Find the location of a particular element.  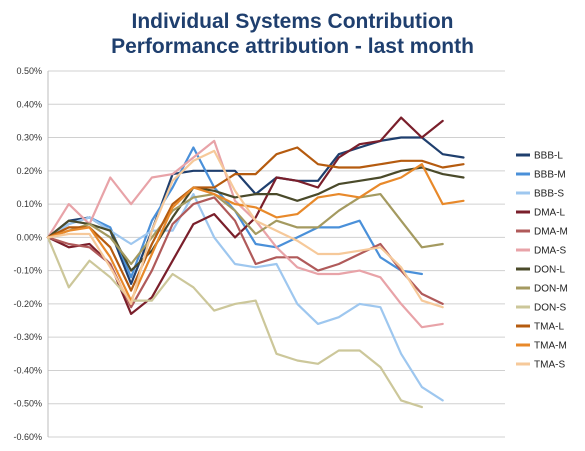

chart-subtitle: Performance attribution - last month is located at coordinates (292, 46).